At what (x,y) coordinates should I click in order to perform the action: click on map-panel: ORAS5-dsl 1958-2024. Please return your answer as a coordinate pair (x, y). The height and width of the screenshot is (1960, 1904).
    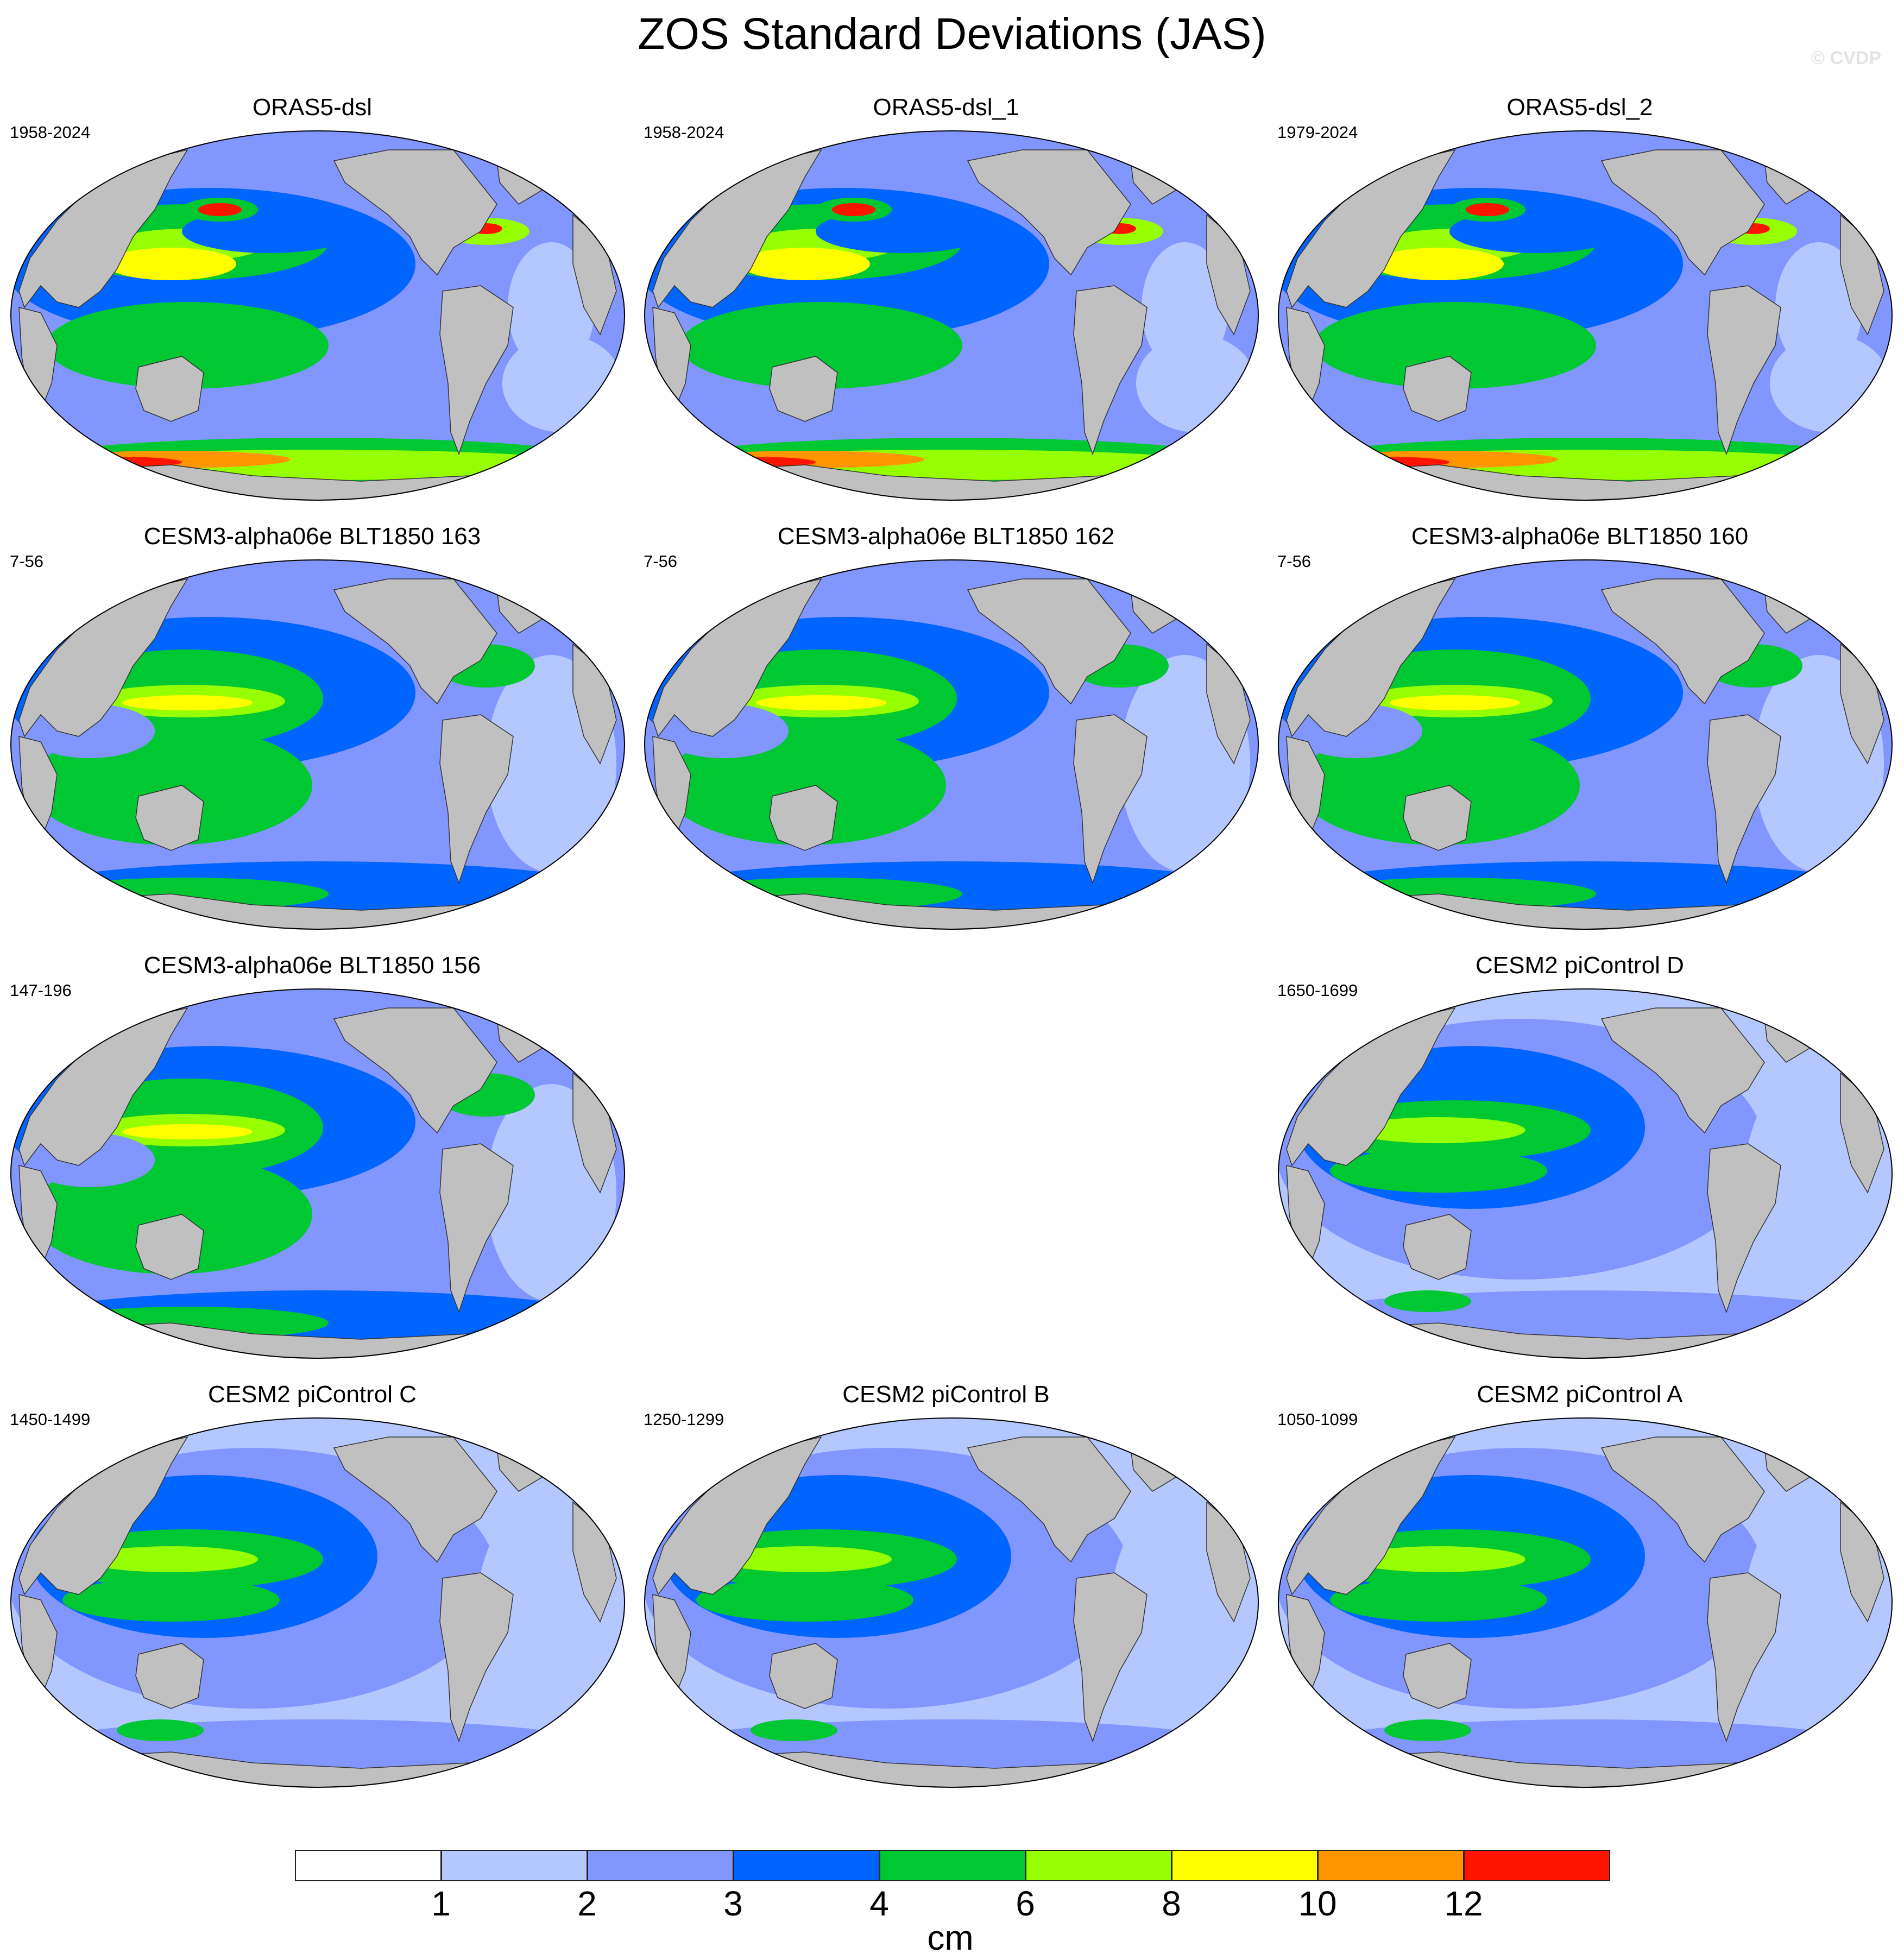
    Looking at the image, I should click on (312, 304).